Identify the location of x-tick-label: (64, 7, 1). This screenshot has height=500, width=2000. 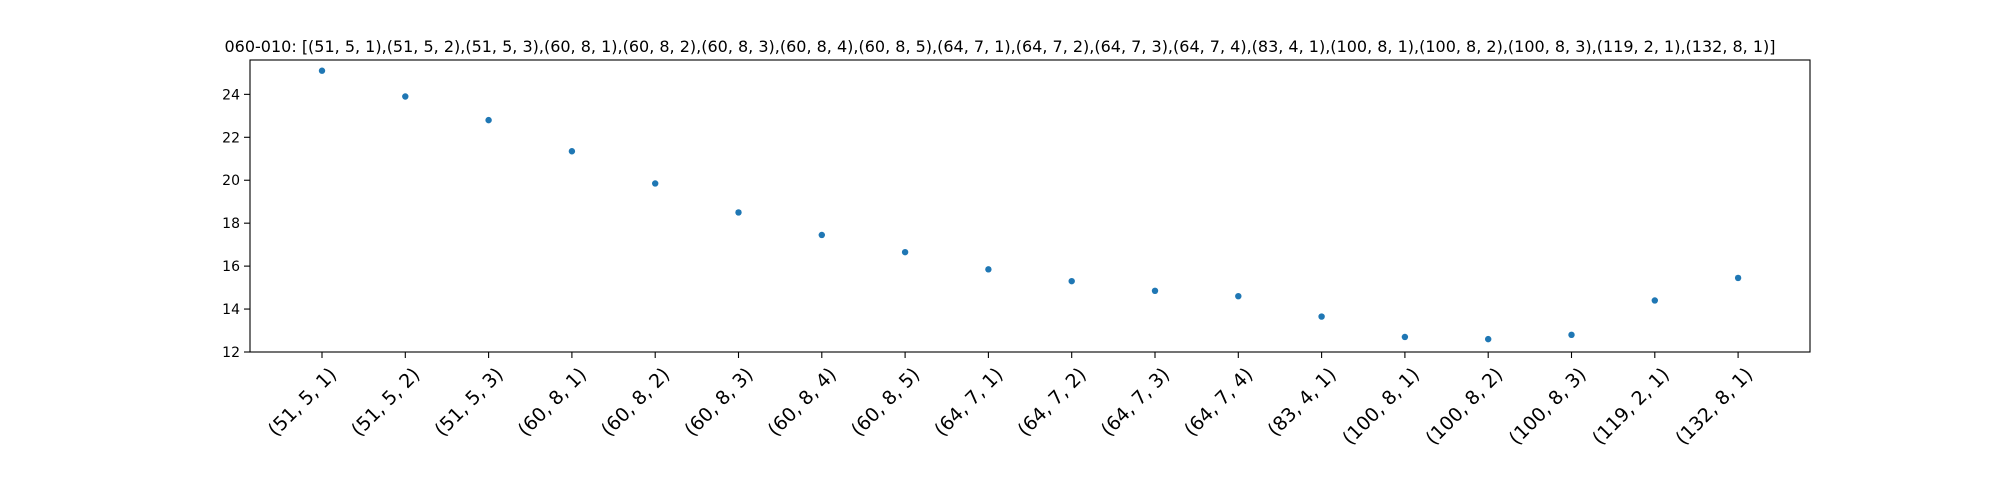
(968, 402).